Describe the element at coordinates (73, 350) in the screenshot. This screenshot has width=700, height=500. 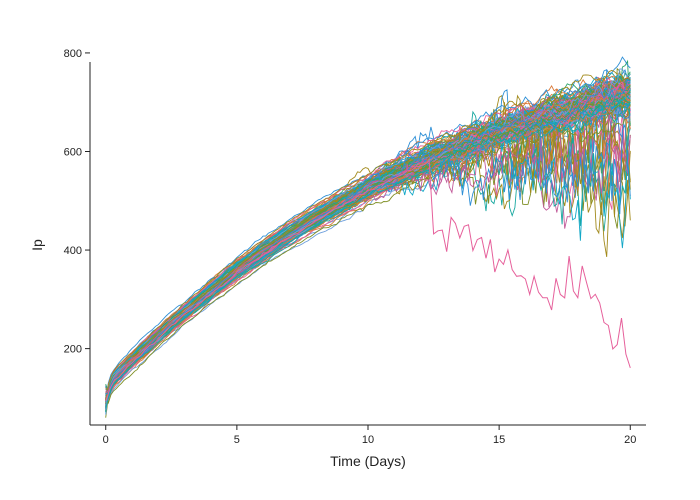
I see `y-tick-label: 200` at that location.